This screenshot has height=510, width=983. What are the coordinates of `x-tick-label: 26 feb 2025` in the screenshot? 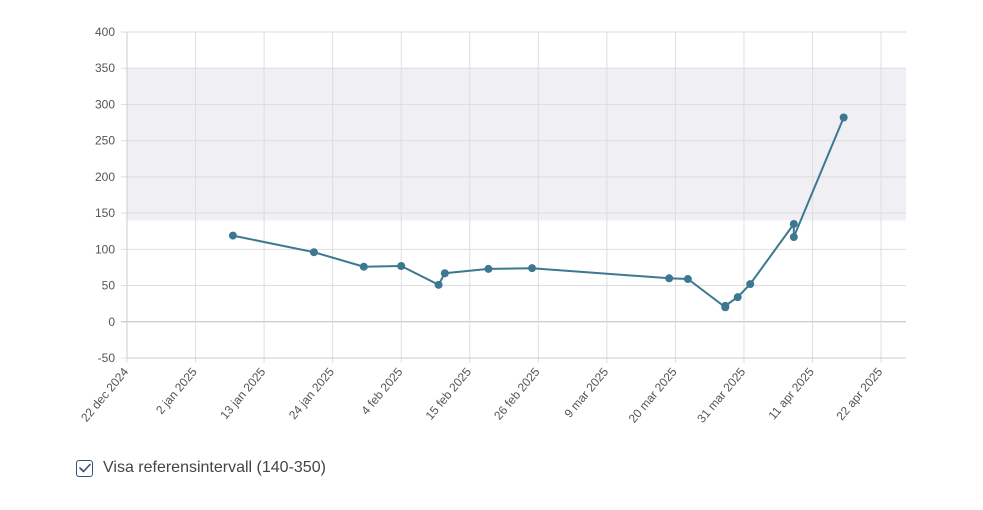 It's located at (517, 394).